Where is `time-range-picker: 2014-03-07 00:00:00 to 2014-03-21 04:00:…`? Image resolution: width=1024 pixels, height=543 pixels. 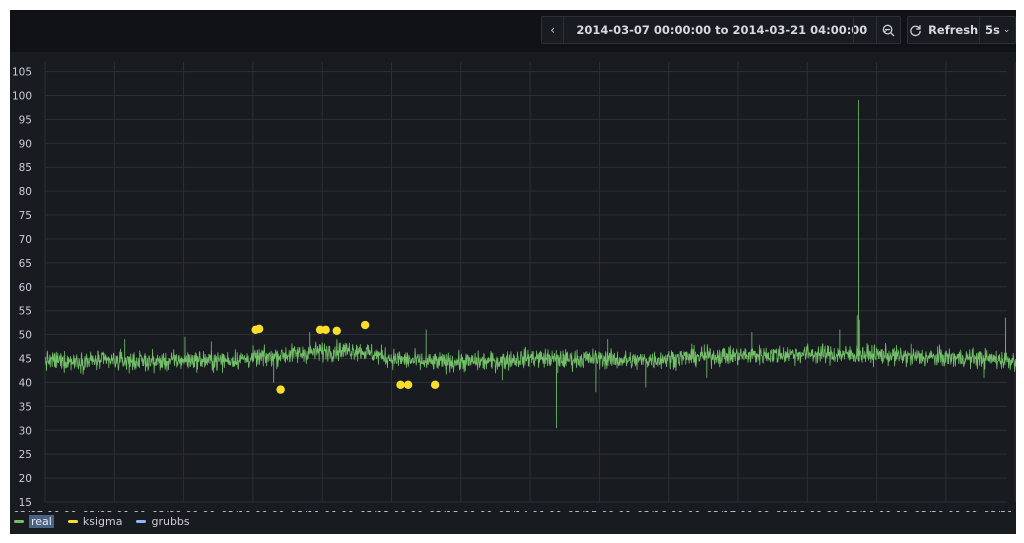
time-range-picker: 2014-03-07 00:00:00 to 2014-03-21 04:00:… is located at coordinates (726, 30).